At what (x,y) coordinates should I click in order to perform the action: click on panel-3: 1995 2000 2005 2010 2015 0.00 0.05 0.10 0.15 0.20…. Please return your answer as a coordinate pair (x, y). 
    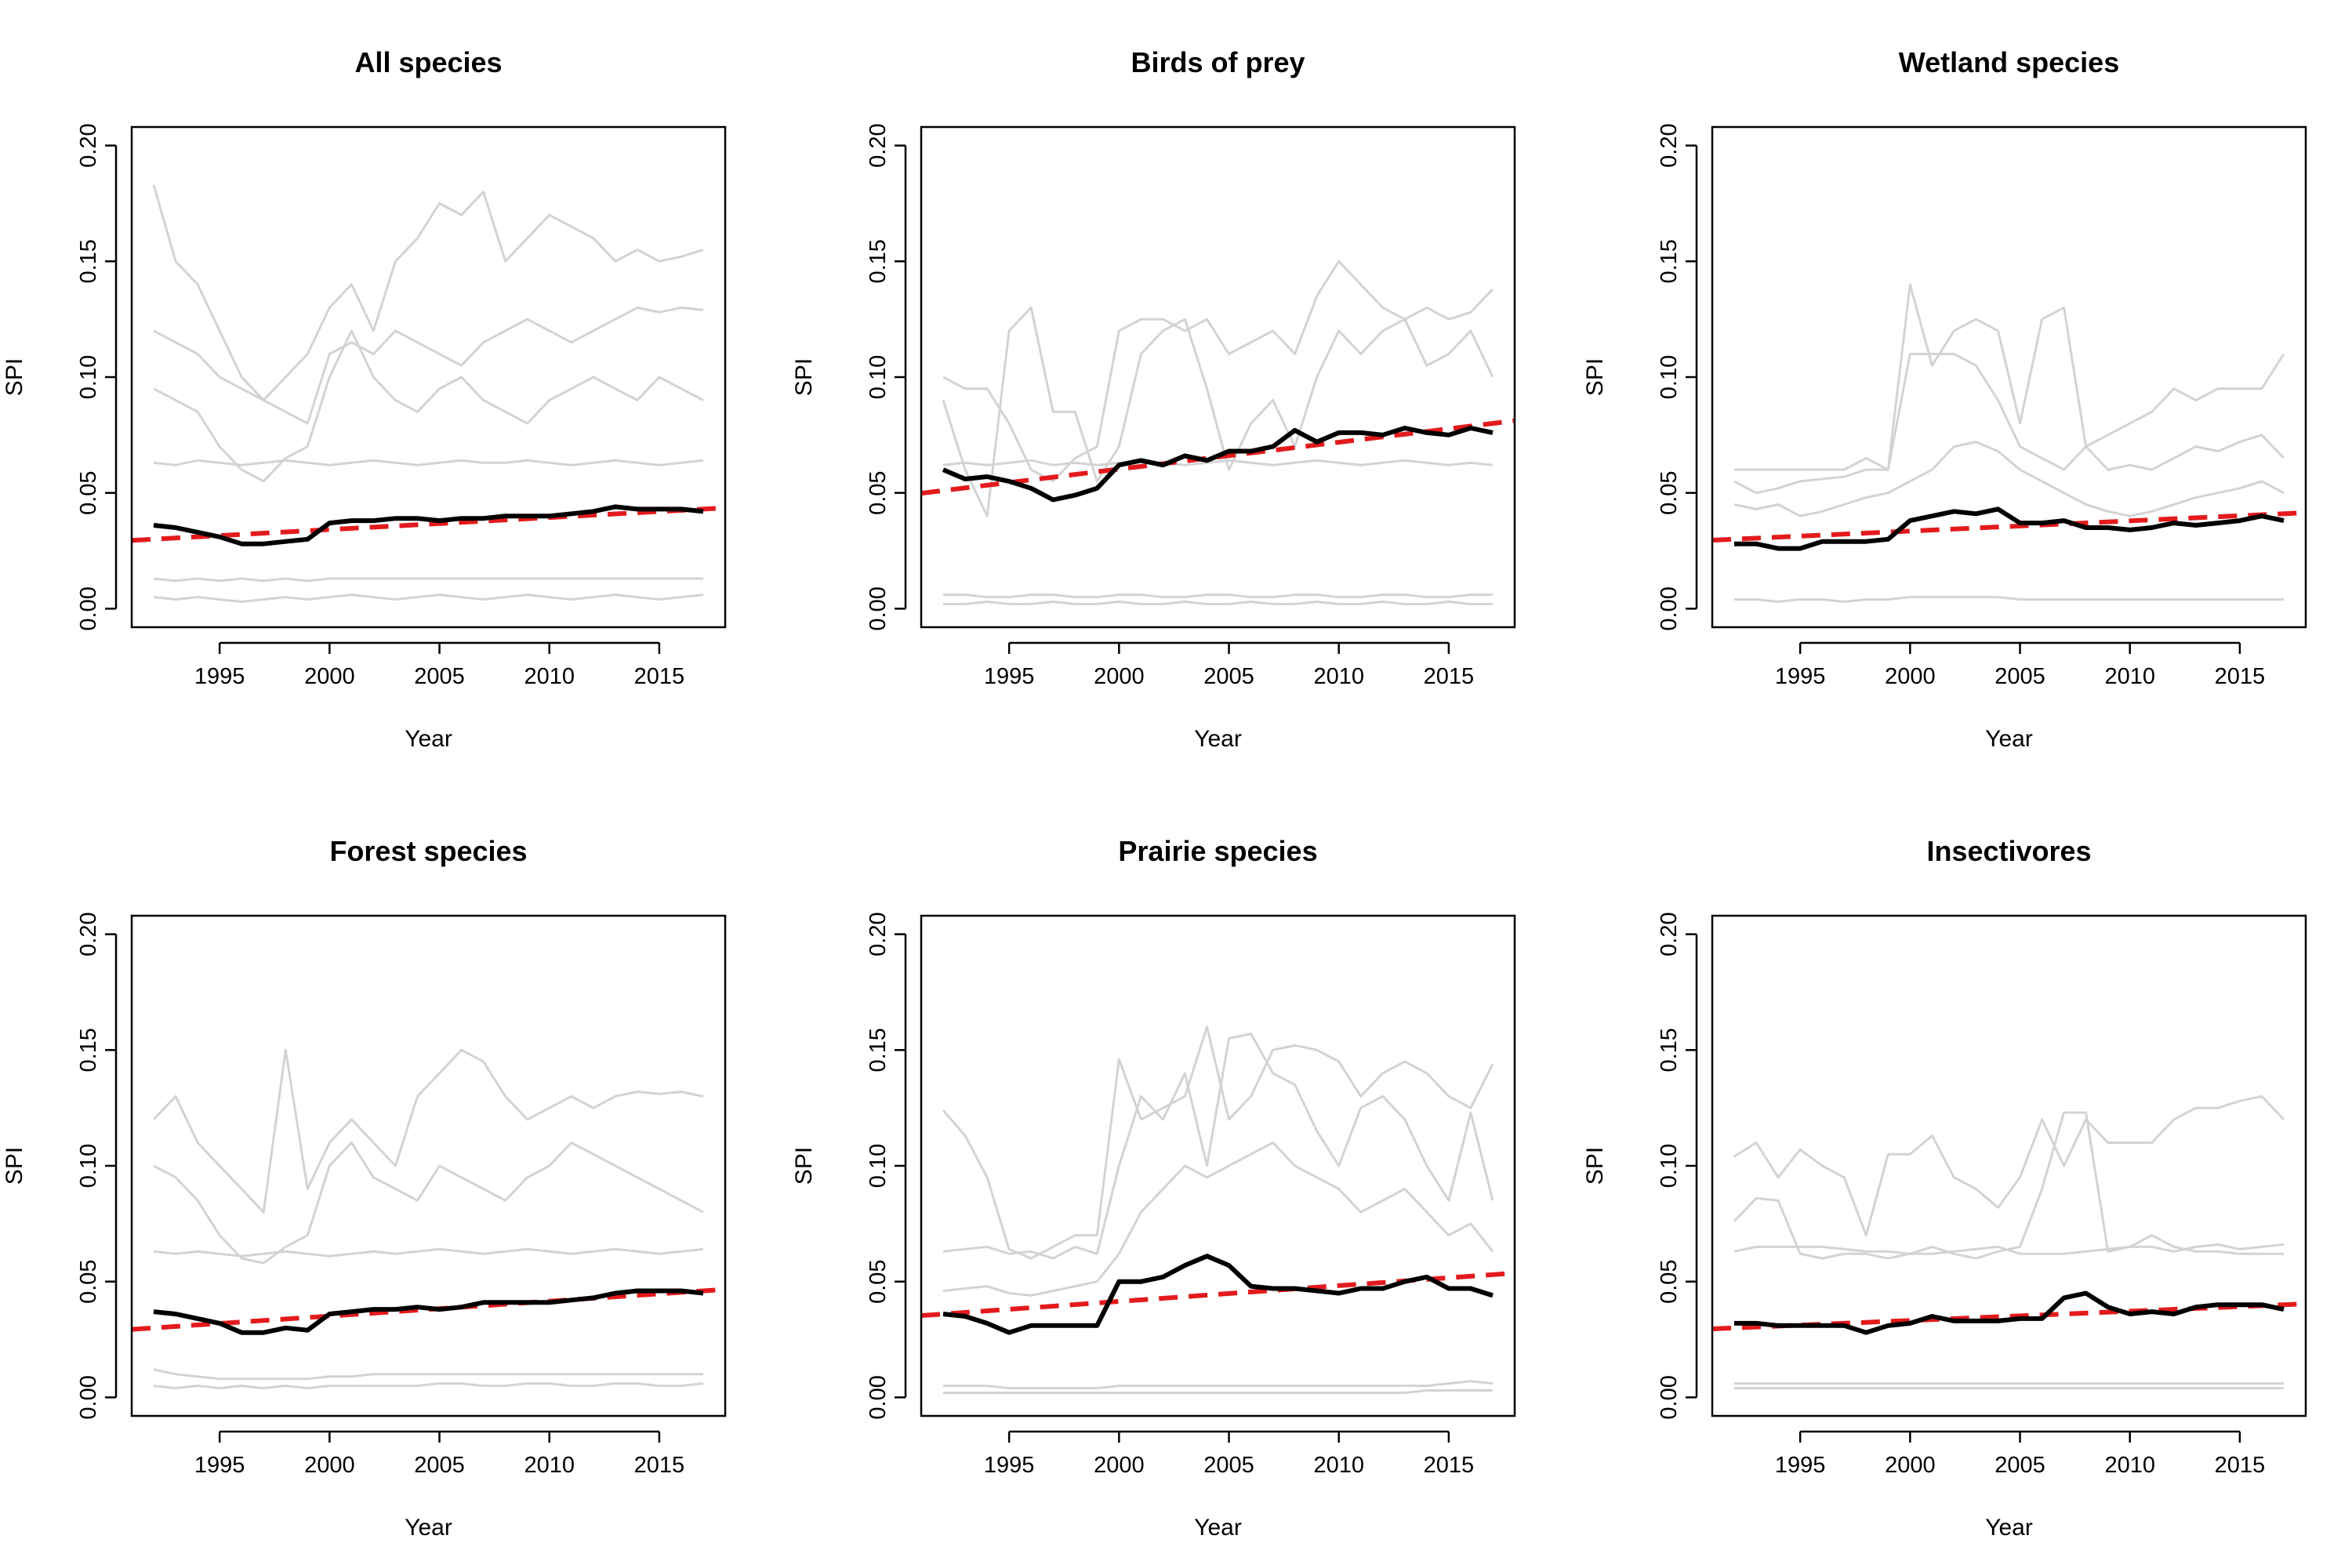
    Looking at the image, I should click on (364, 1188).